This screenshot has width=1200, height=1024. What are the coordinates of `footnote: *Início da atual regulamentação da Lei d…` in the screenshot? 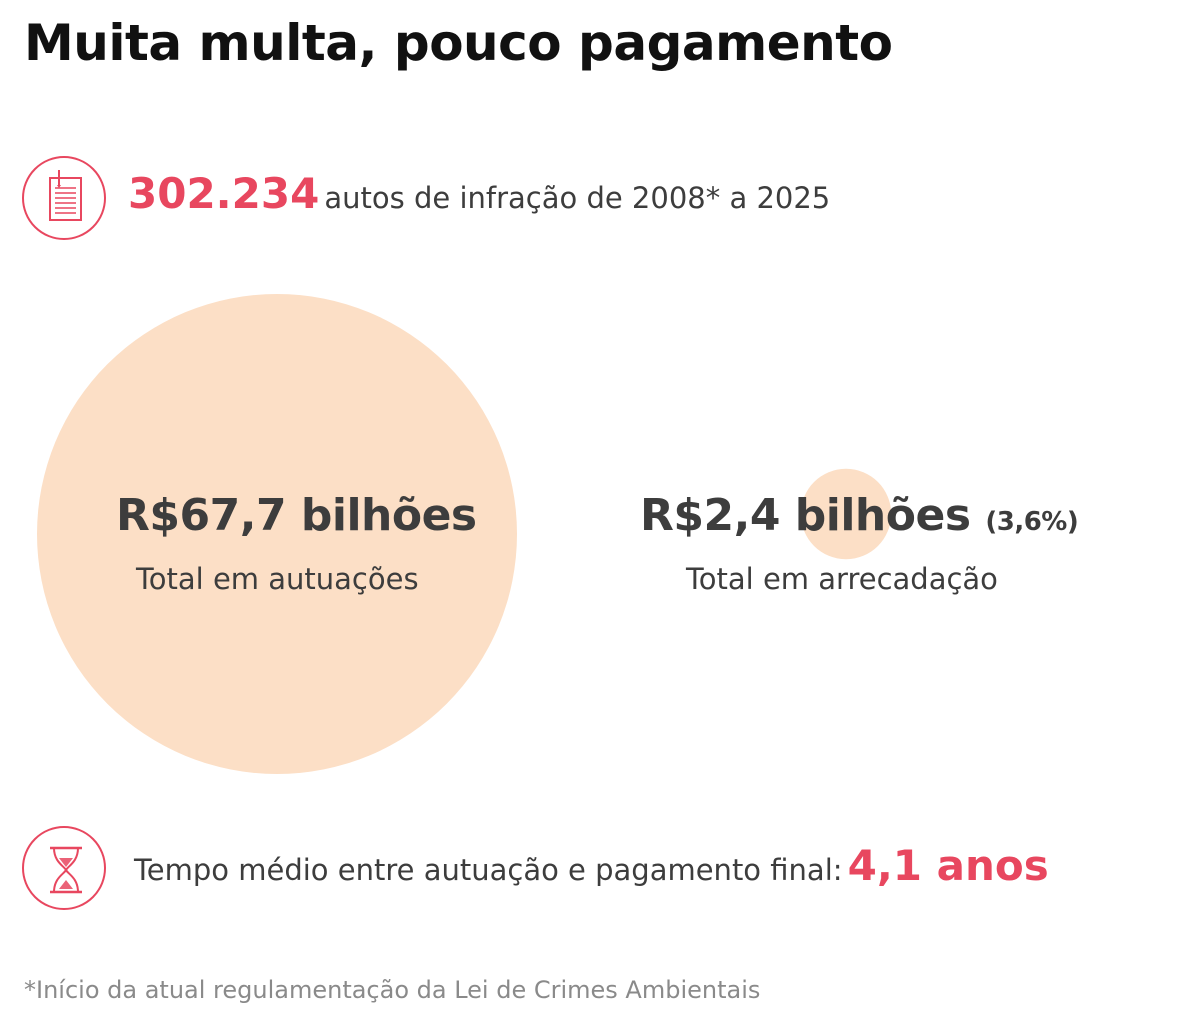 It's located at (392, 990).